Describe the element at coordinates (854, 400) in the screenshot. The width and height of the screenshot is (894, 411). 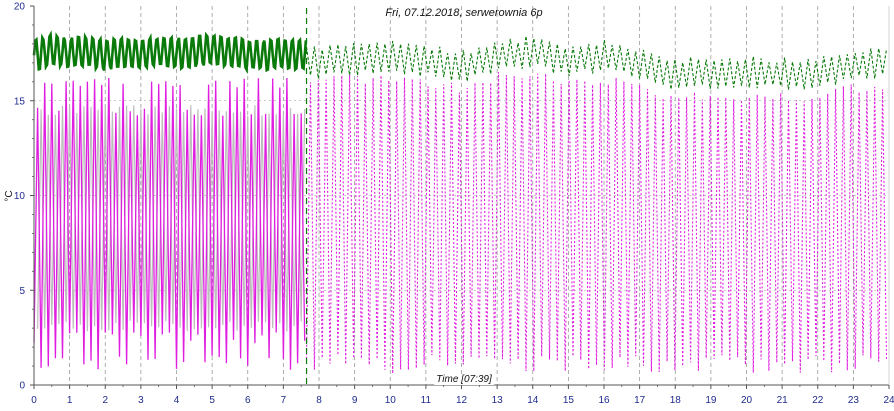
I see `x-tick-label: 23` at that location.